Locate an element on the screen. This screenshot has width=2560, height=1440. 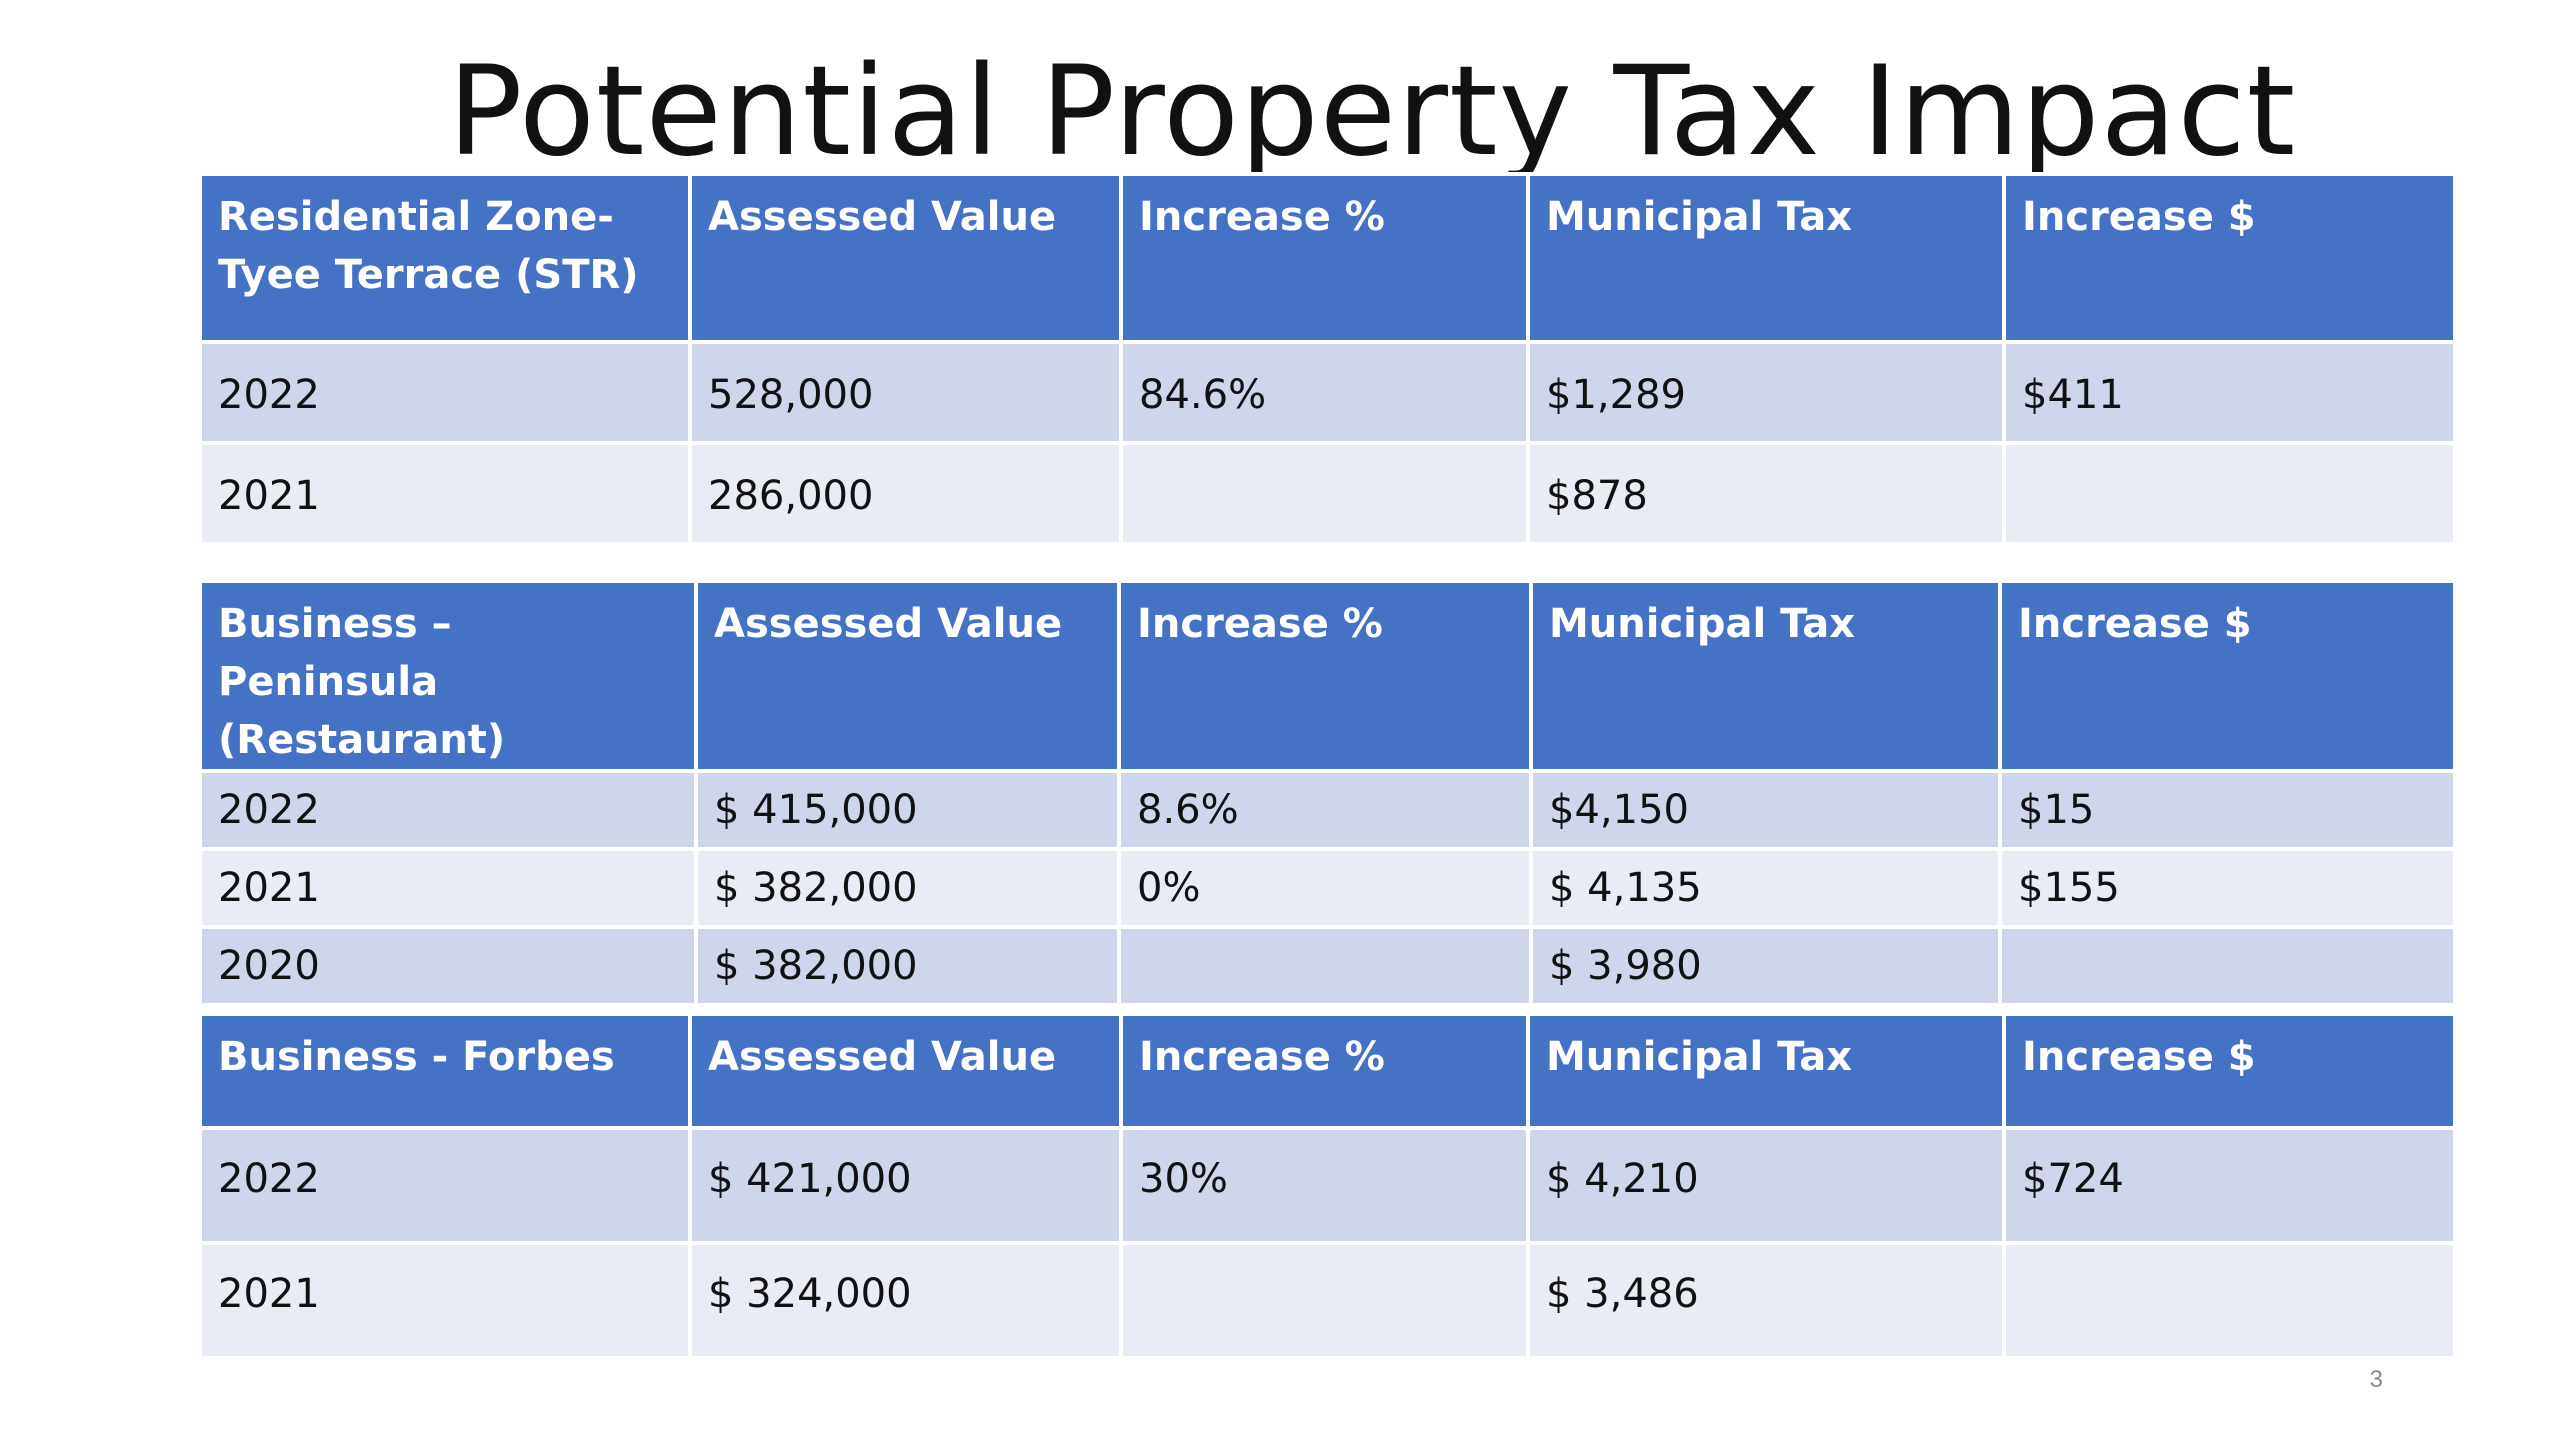
cell-municipal-tax: $ 3,980 is located at coordinates (1765, 966).